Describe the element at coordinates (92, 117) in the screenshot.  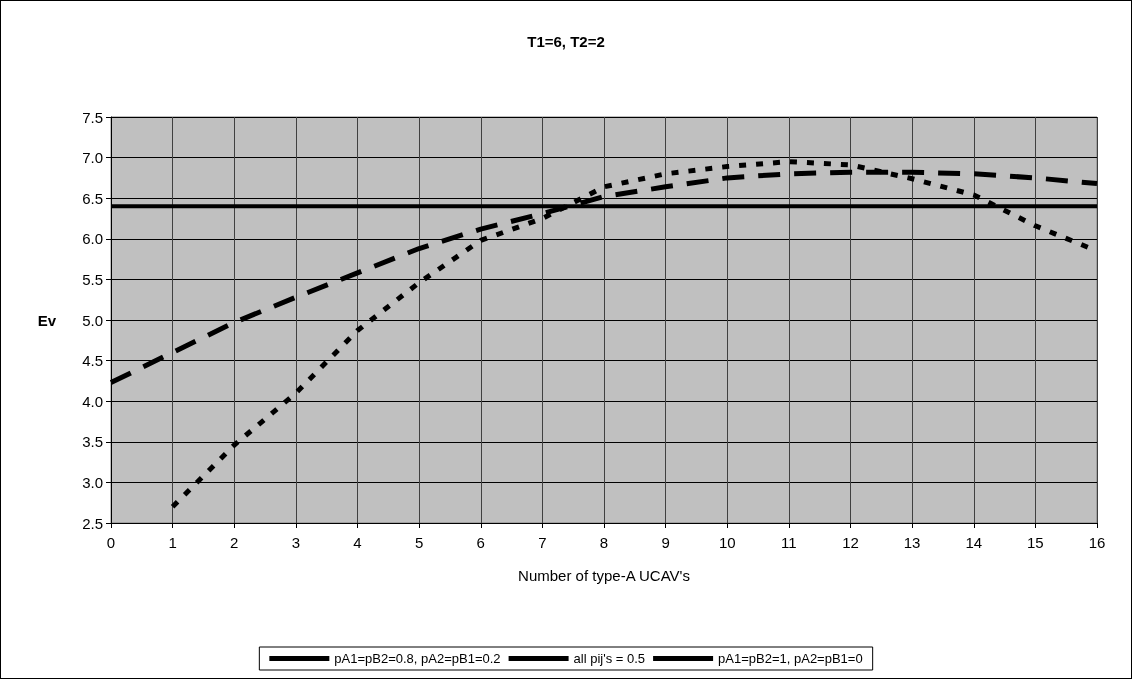
I see `y-tick-label: 7.5` at that location.